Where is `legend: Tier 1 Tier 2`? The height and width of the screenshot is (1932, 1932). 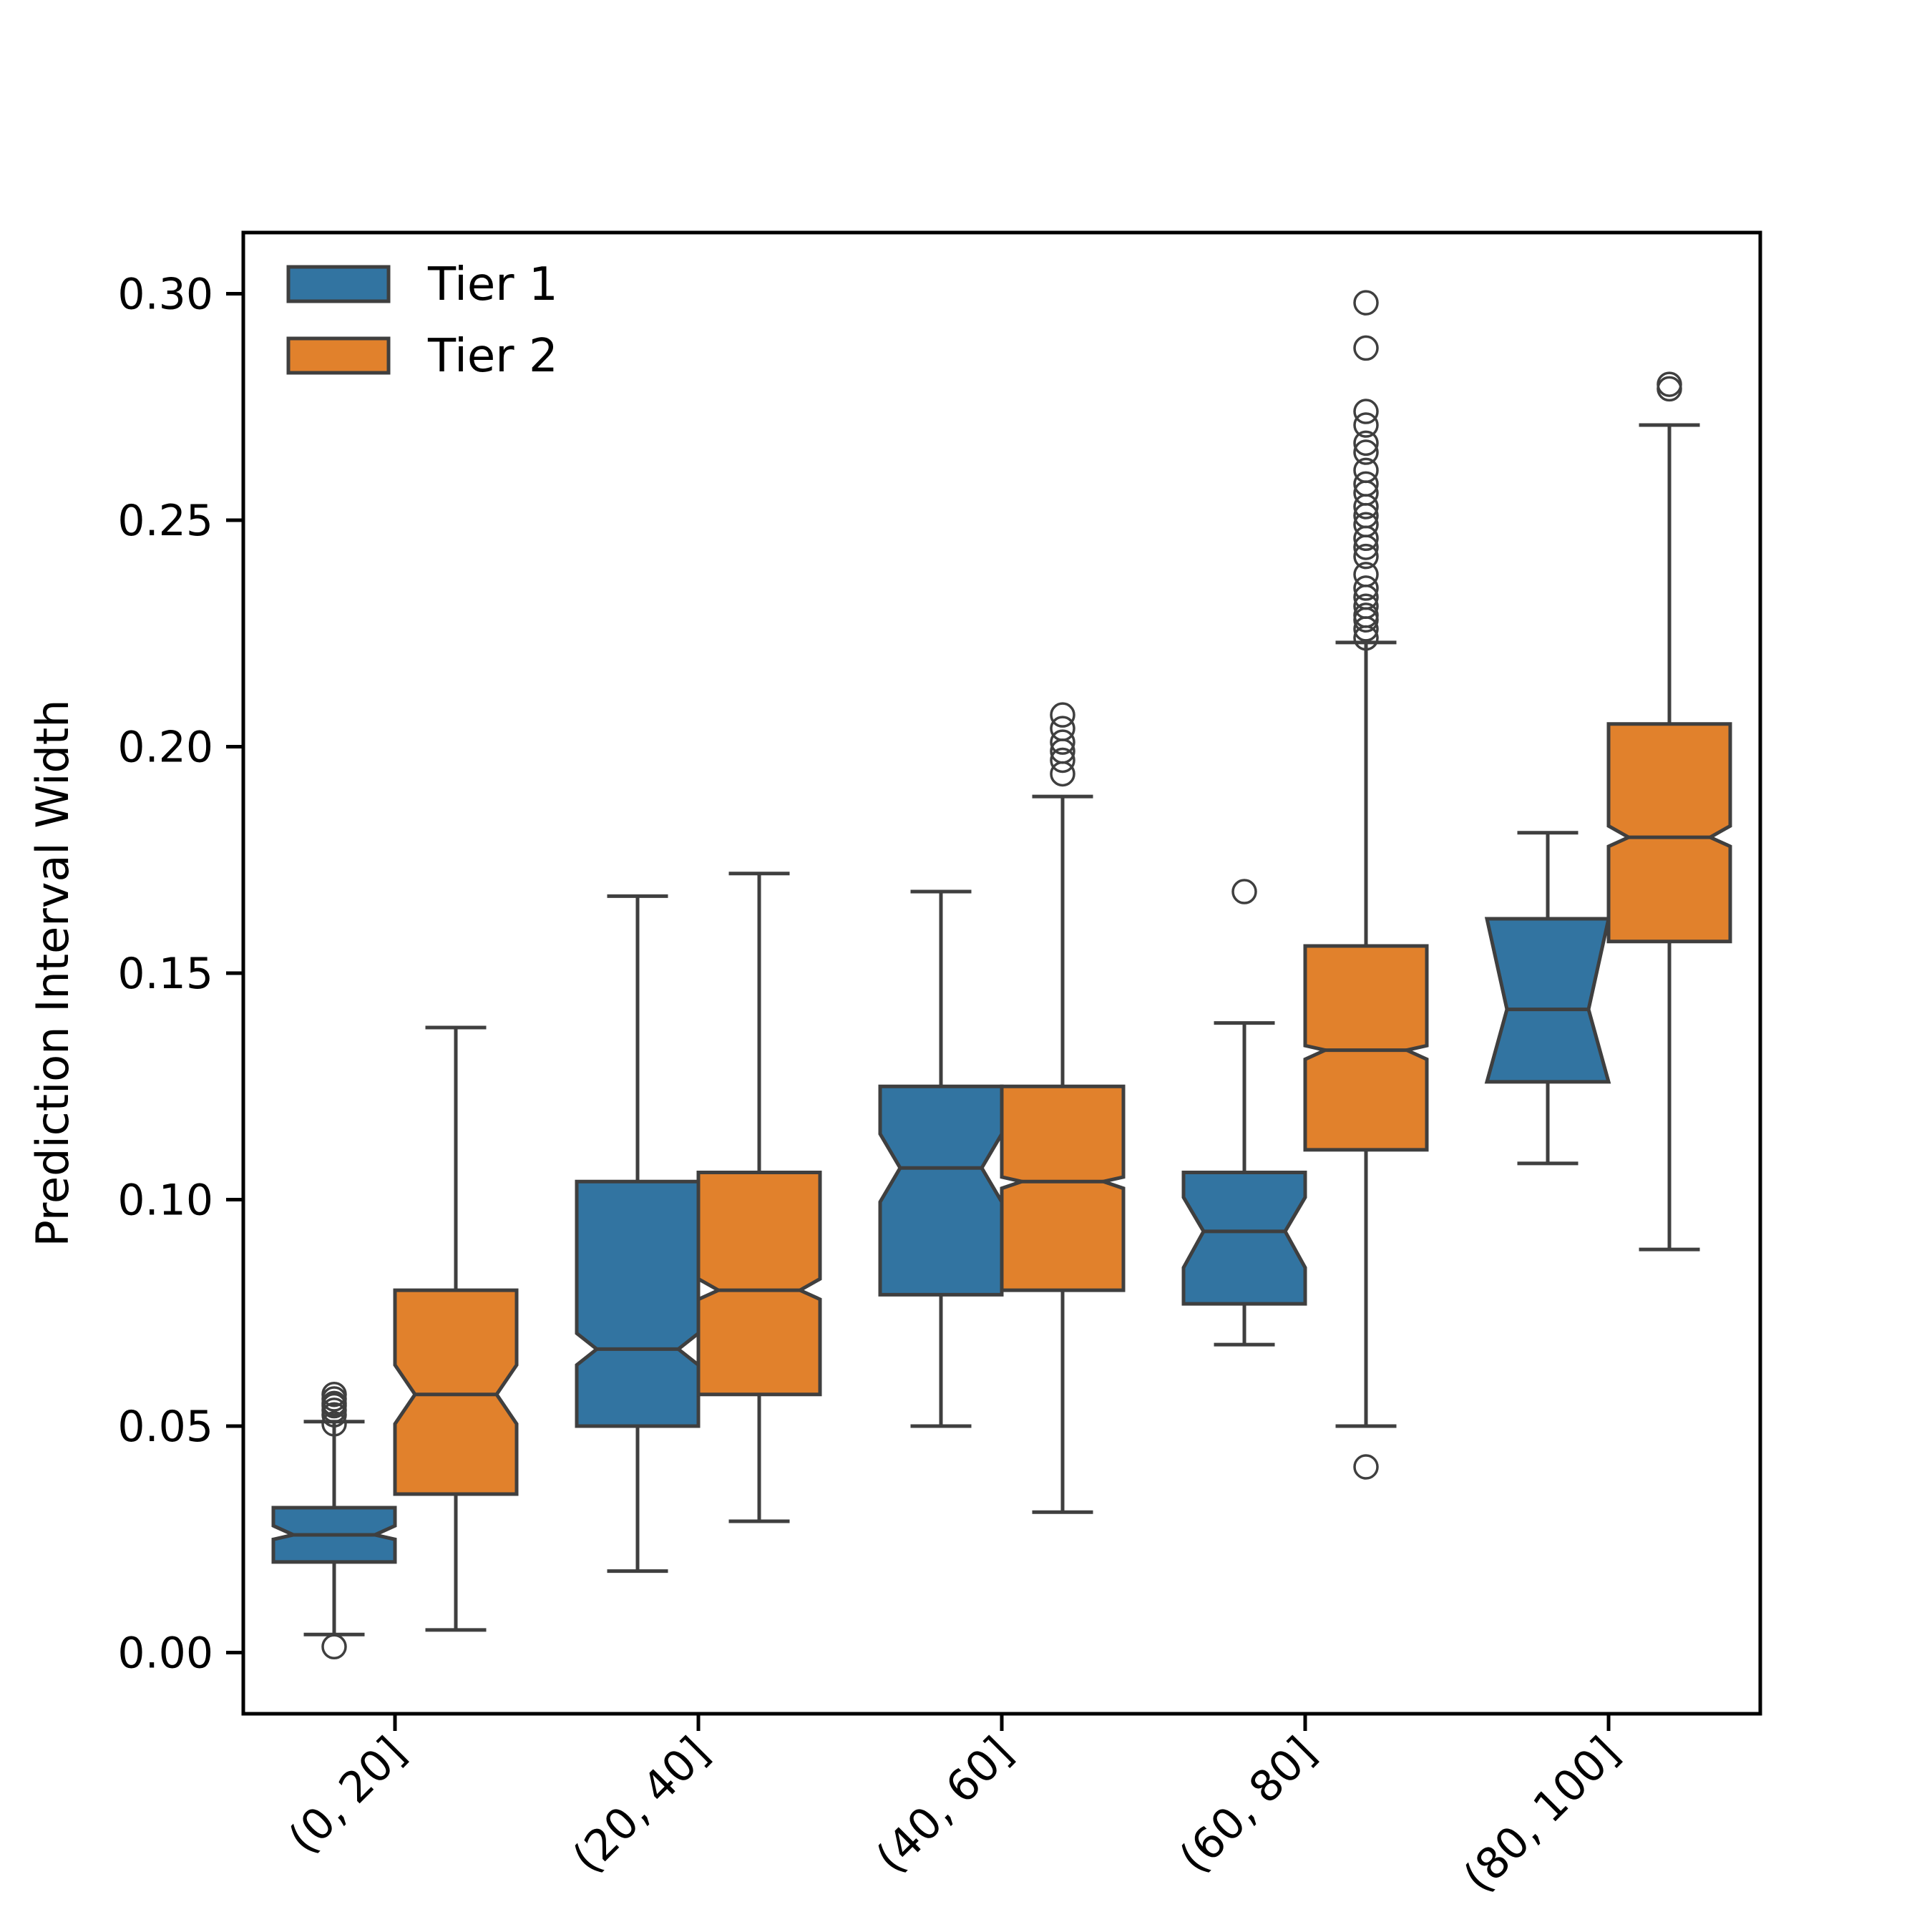
legend: Tier 1 Tier 2 is located at coordinates (422, 320).